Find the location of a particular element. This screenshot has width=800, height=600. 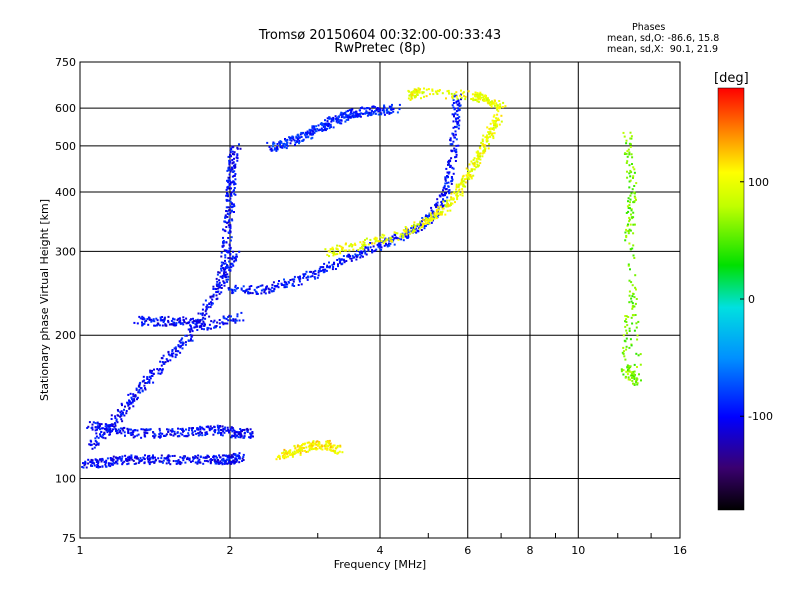

phases-stats-x-mode: mean, sd,X: 90.1, 21.9 is located at coordinates (663, 49).